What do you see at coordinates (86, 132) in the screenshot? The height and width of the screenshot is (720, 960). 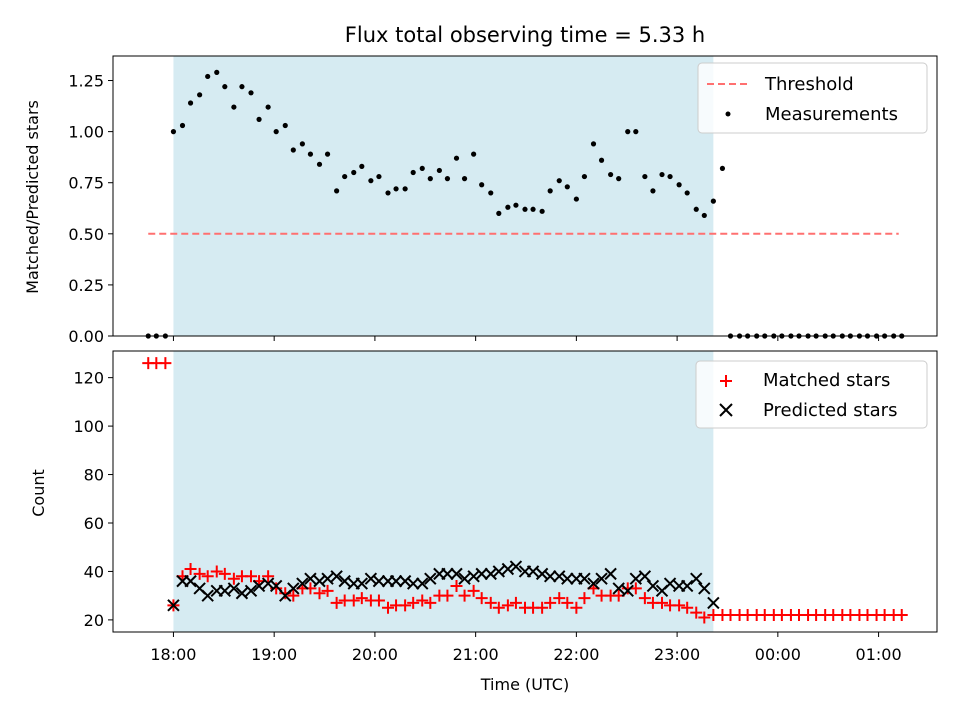 I see `ratio-ytick-label: 1.00` at bounding box center [86, 132].